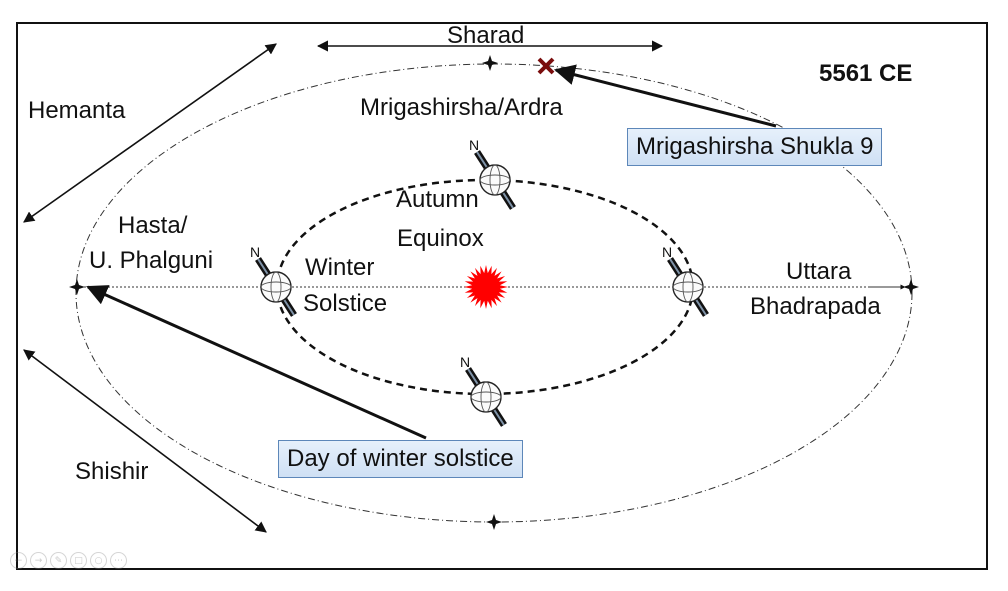  I want to click on mrigashirsha-pointer, so click(665, 96).